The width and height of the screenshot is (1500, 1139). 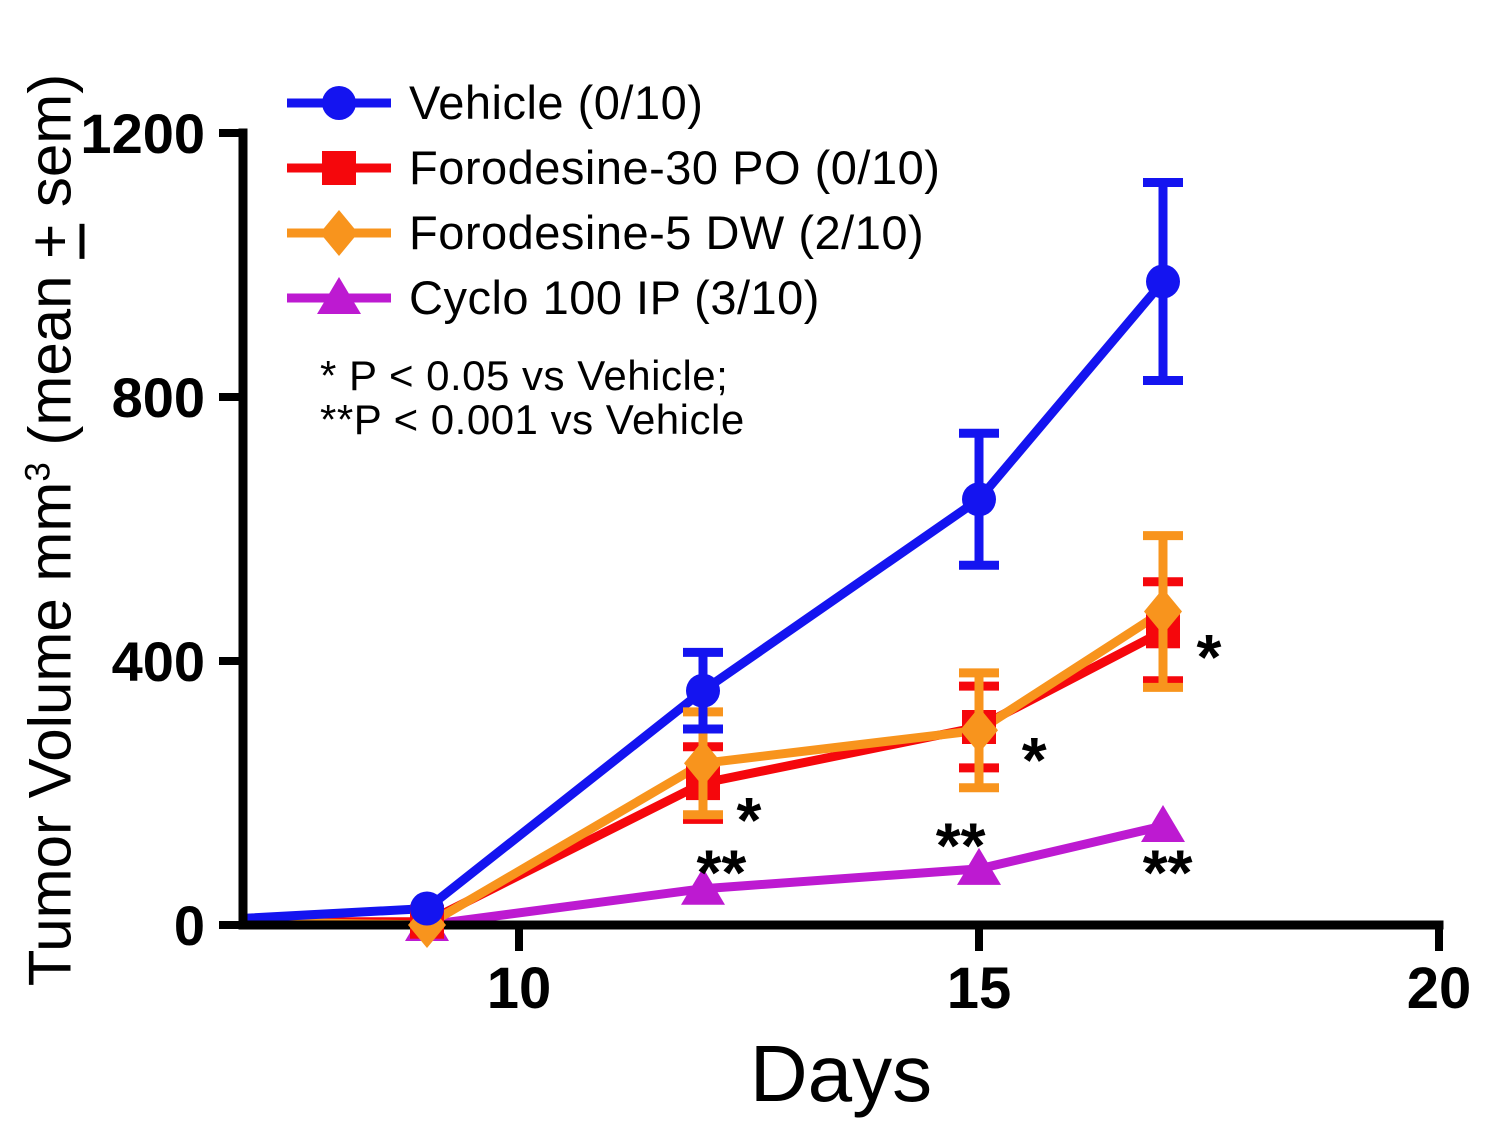 What do you see at coordinates (38, 472) in the screenshot?
I see `y-axis-title-superscript: 3` at bounding box center [38, 472].